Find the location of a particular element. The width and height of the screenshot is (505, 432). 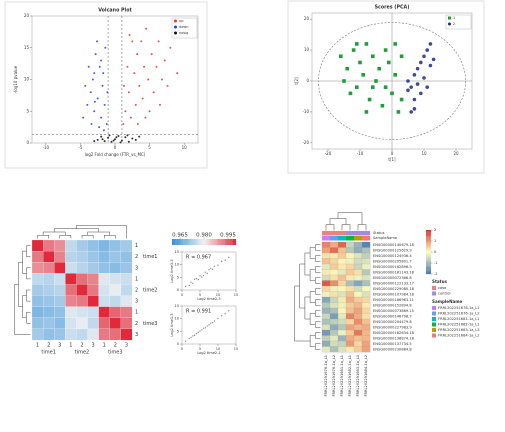

y-tick-label: 5 is located at coordinates (178, 331).